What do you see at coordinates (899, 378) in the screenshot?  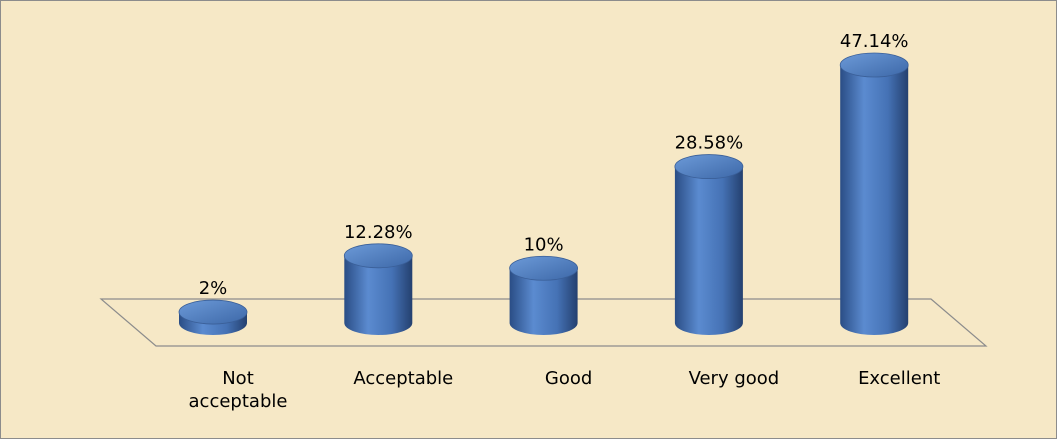 I see `x-tick-label: Excellent` at bounding box center [899, 378].